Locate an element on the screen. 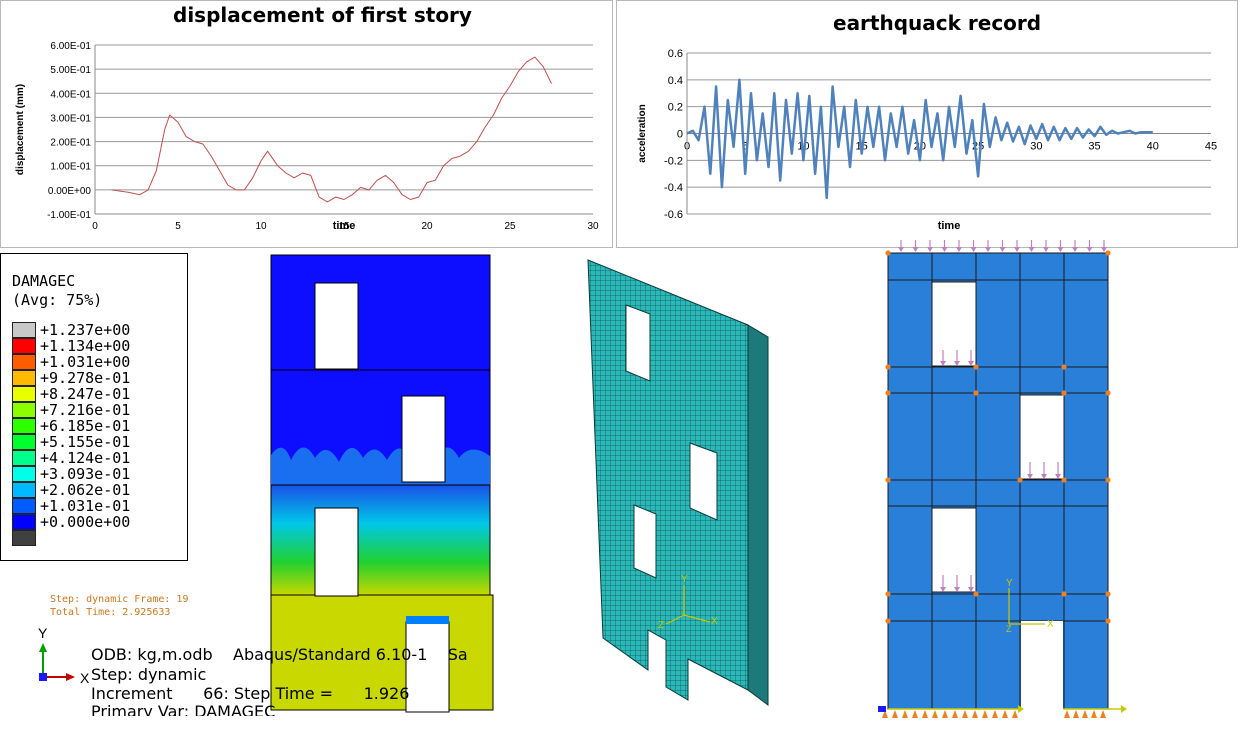 Image resolution: width=1259 pixels, height=730 pixels. legend-value: +8.247e-01 is located at coordinates (85, 394).